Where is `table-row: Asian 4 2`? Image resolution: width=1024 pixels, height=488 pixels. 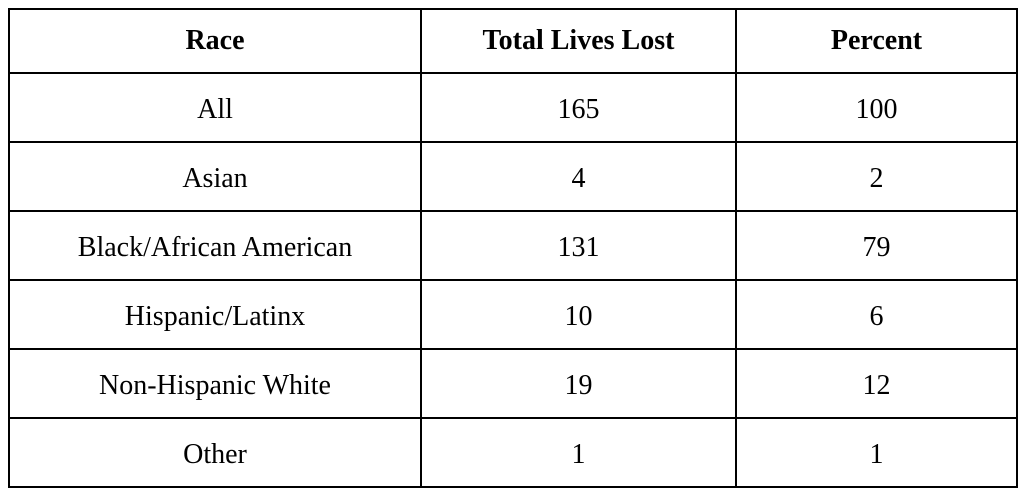 table-row: Asian 4 2 is located at coordinates (513, 176).